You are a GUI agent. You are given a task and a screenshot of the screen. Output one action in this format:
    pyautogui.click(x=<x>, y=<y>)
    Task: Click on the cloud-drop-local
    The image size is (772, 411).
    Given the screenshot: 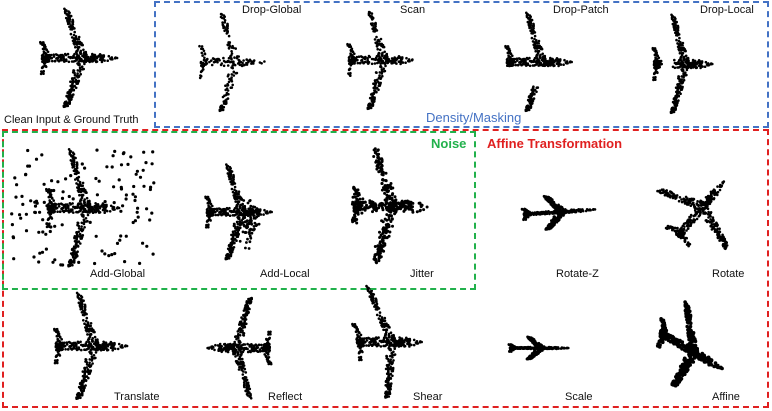 What is the action you would take?
    pyautogui.click(x=682, y=64)
    